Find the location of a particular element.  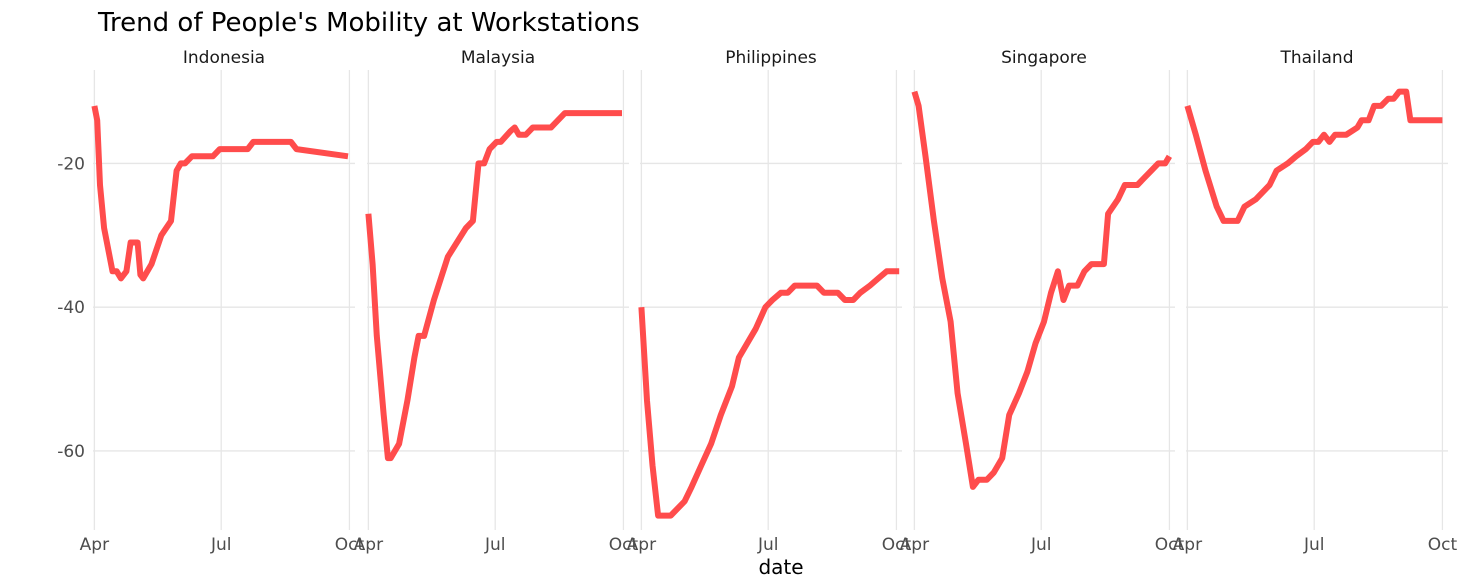

facet-label-philippines: Philippines is located at coordinates (771, 58).